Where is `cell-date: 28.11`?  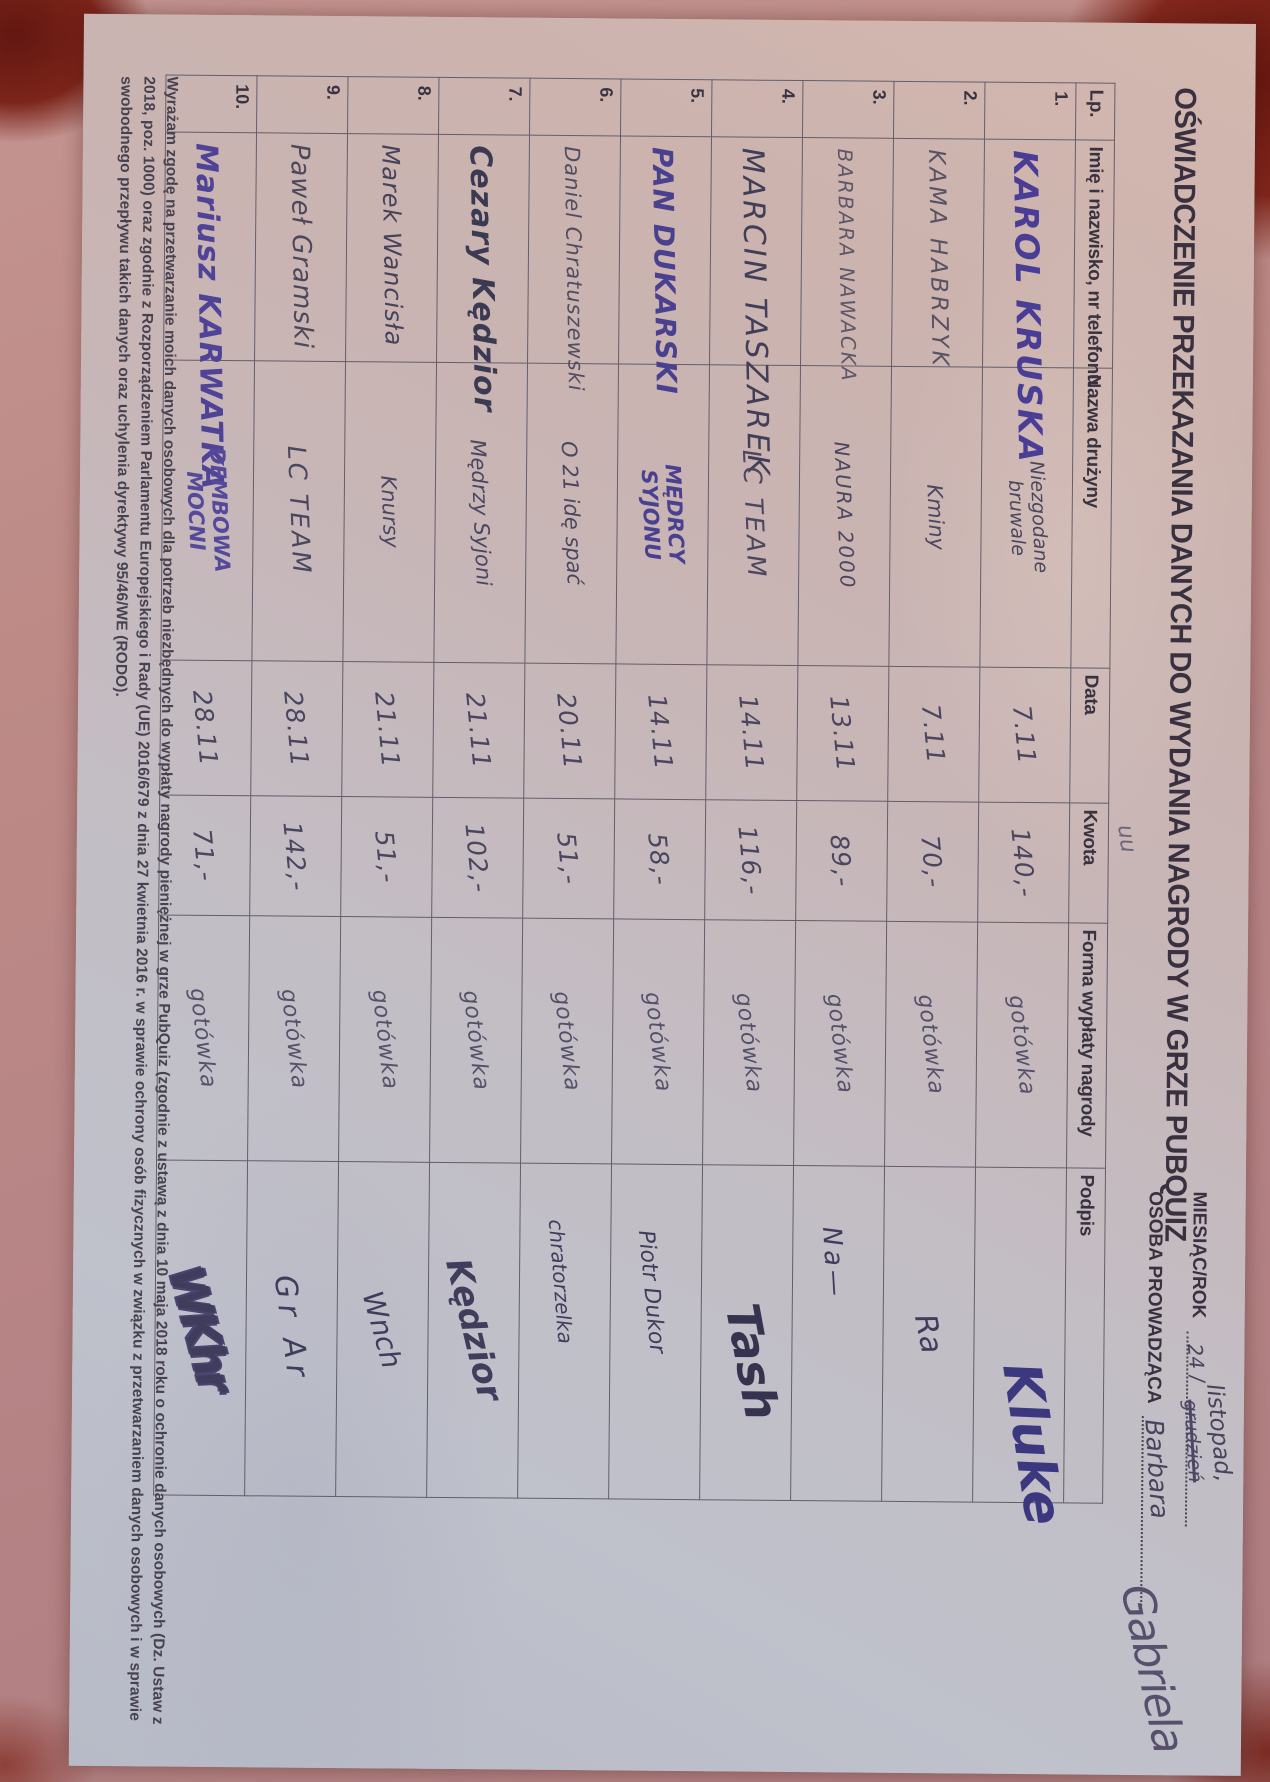
cell-date: 28.11 is located at coordinates (296, 728).